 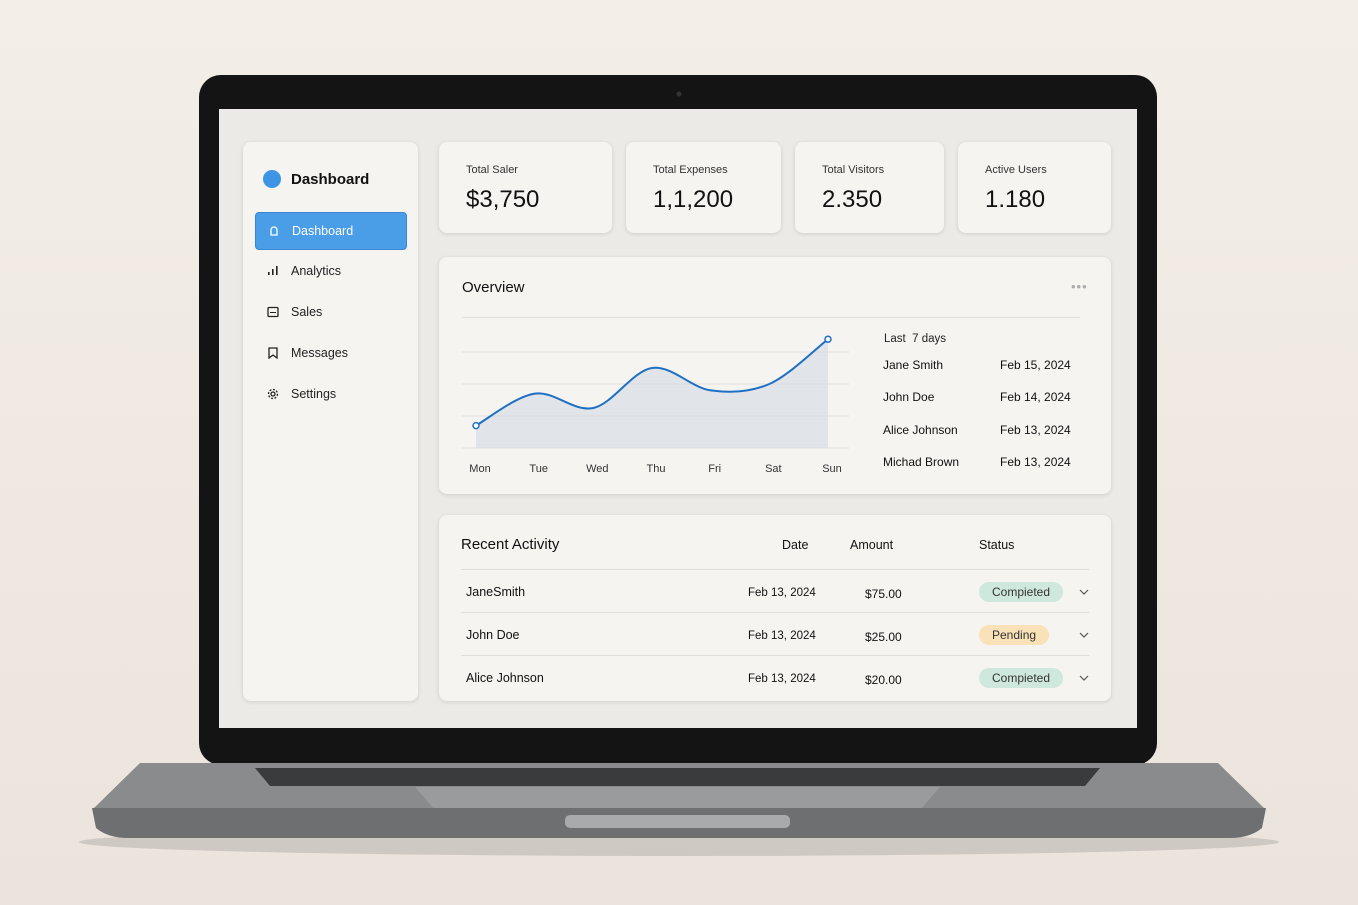 What do you see at coordinates (1035, 365) in the screenshot?
I see `person-date: Feb 15, 2024` at bounding box center [1035, 365].